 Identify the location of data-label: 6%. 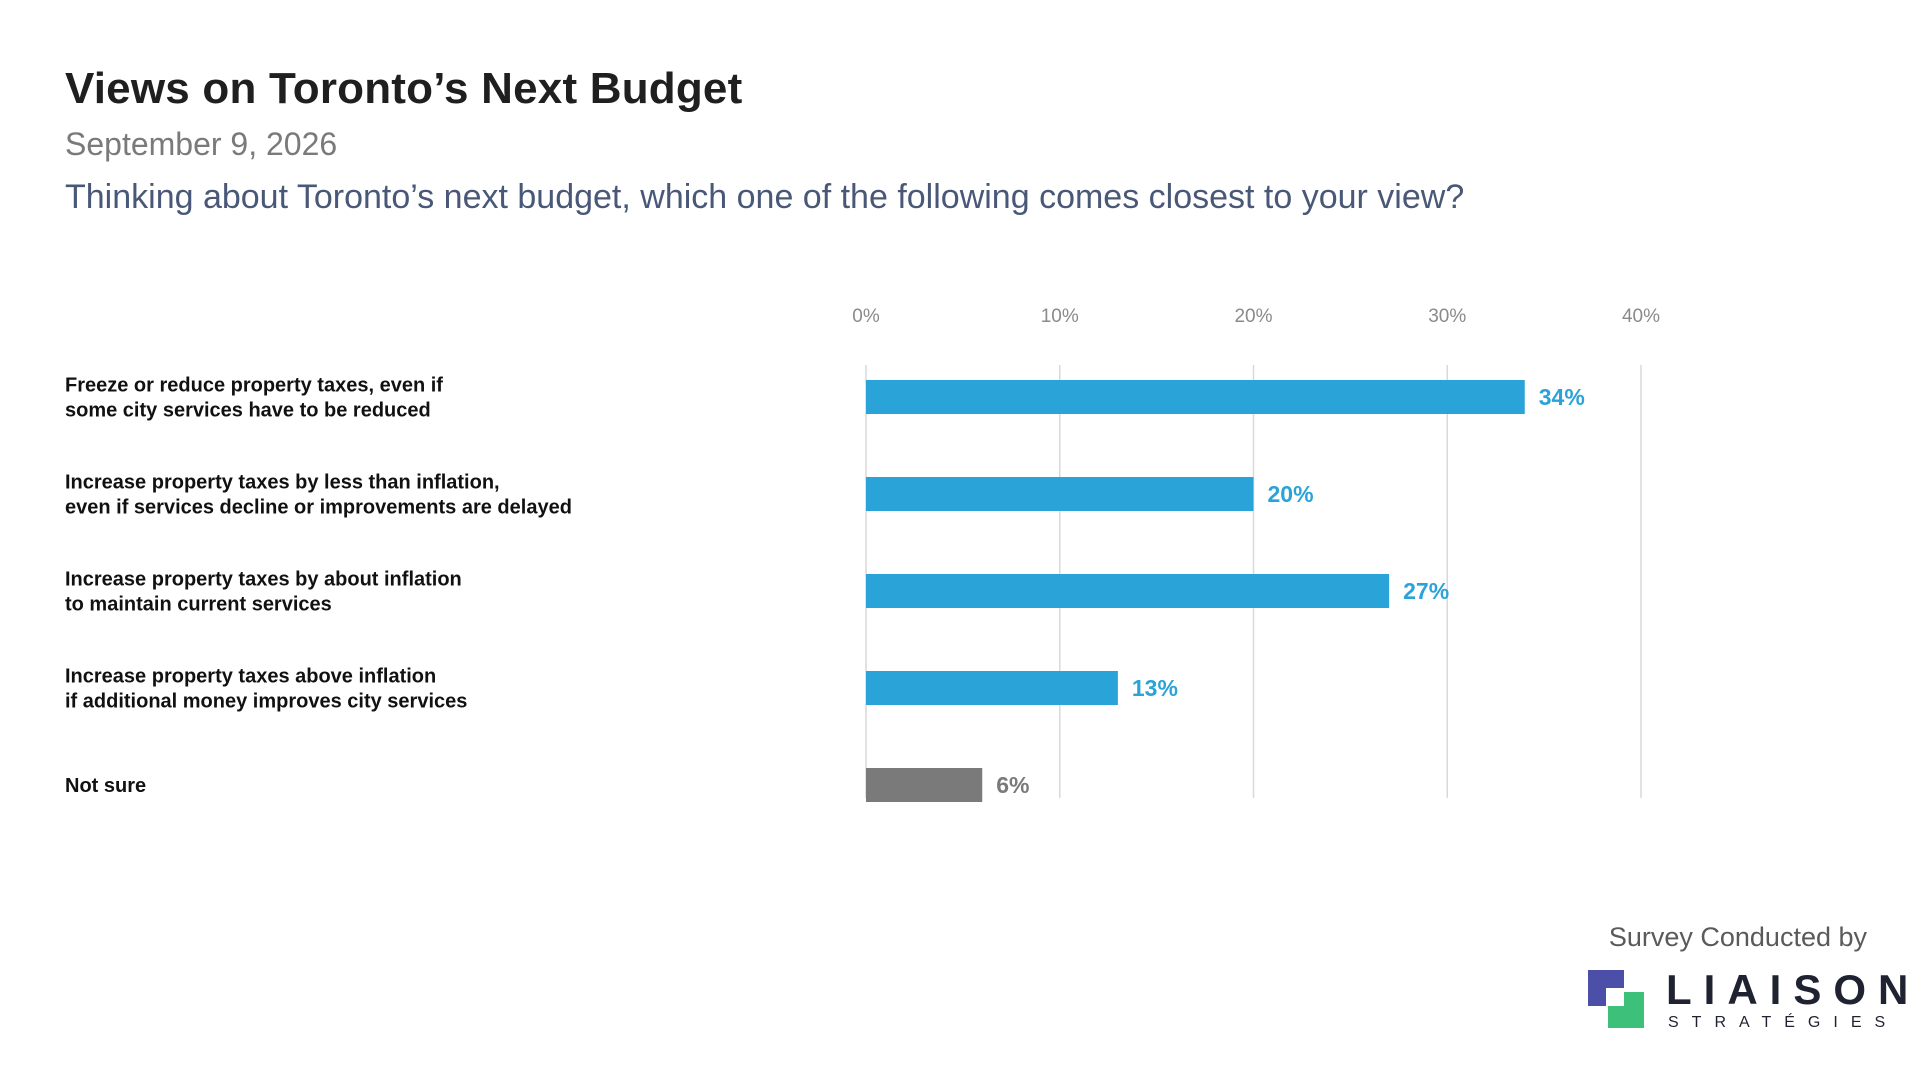
(1012, 785).